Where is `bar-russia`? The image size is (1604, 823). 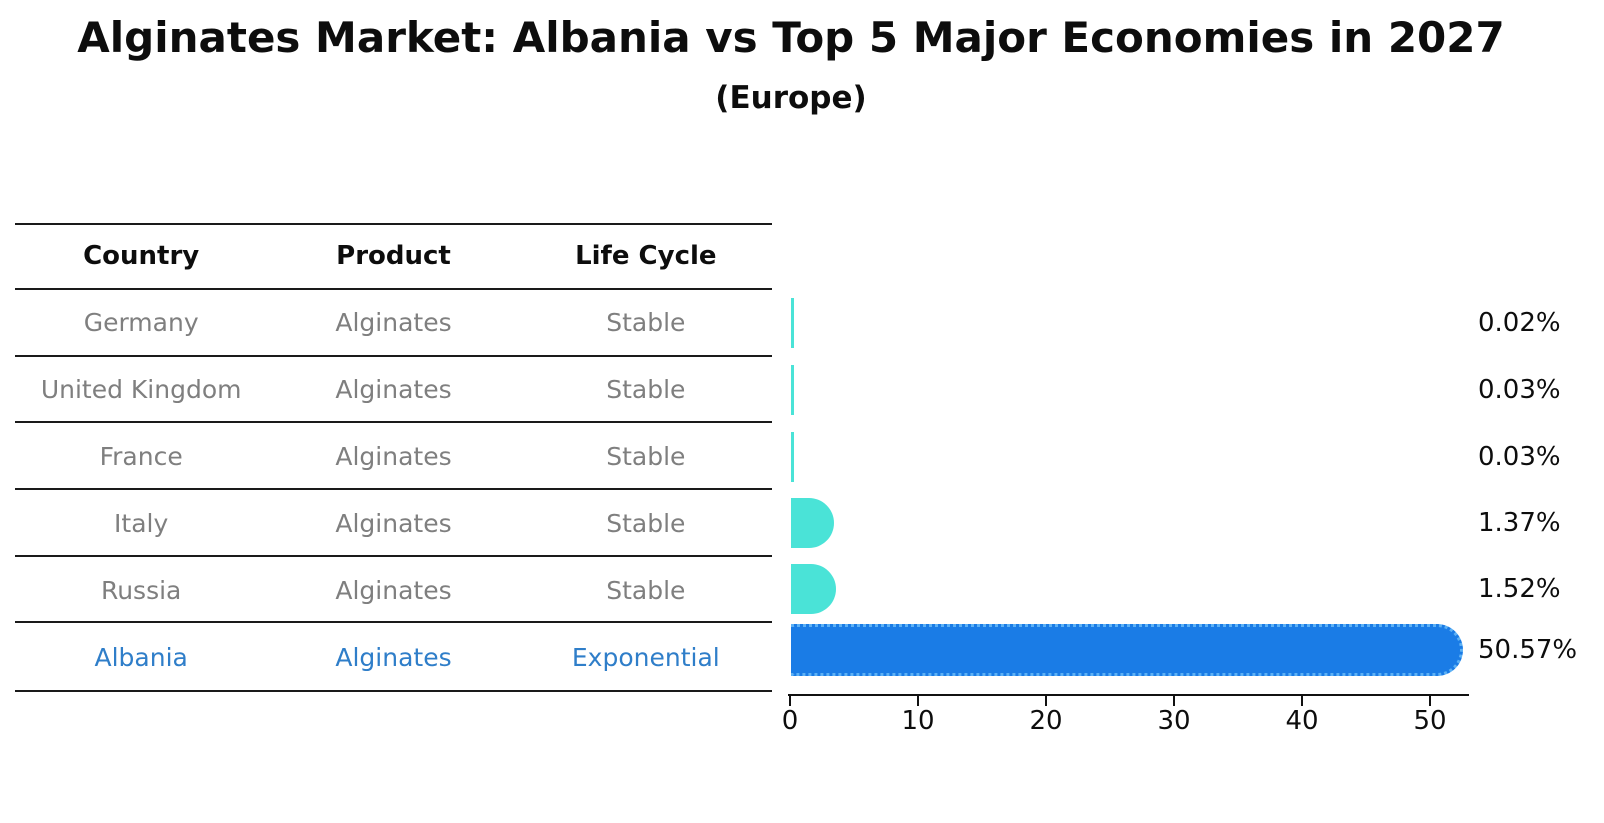 bar-russia is located at coordinates (813, 589).